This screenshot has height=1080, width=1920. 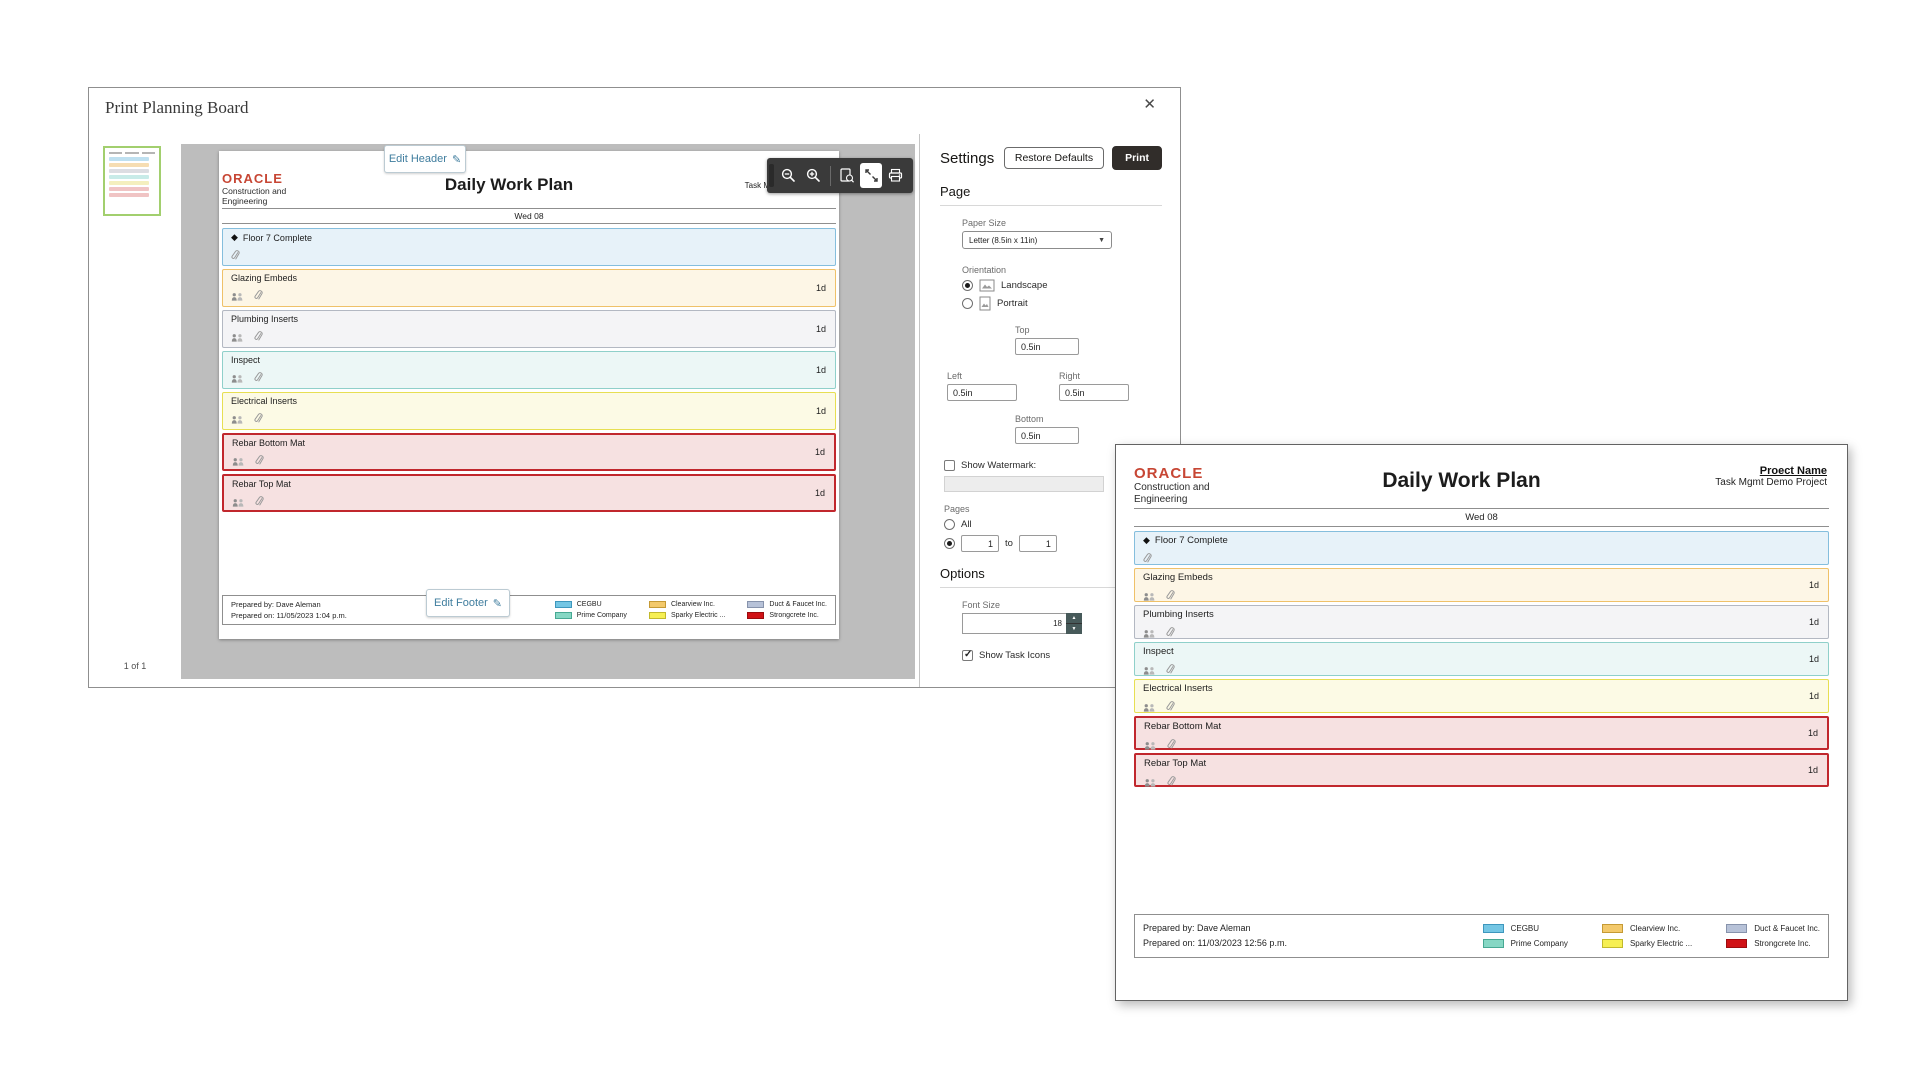 What do you see at coordinates (1062, 285) in the screenshot?
I see `landscape-option: Landscape` at bounding box center [1062, 285].